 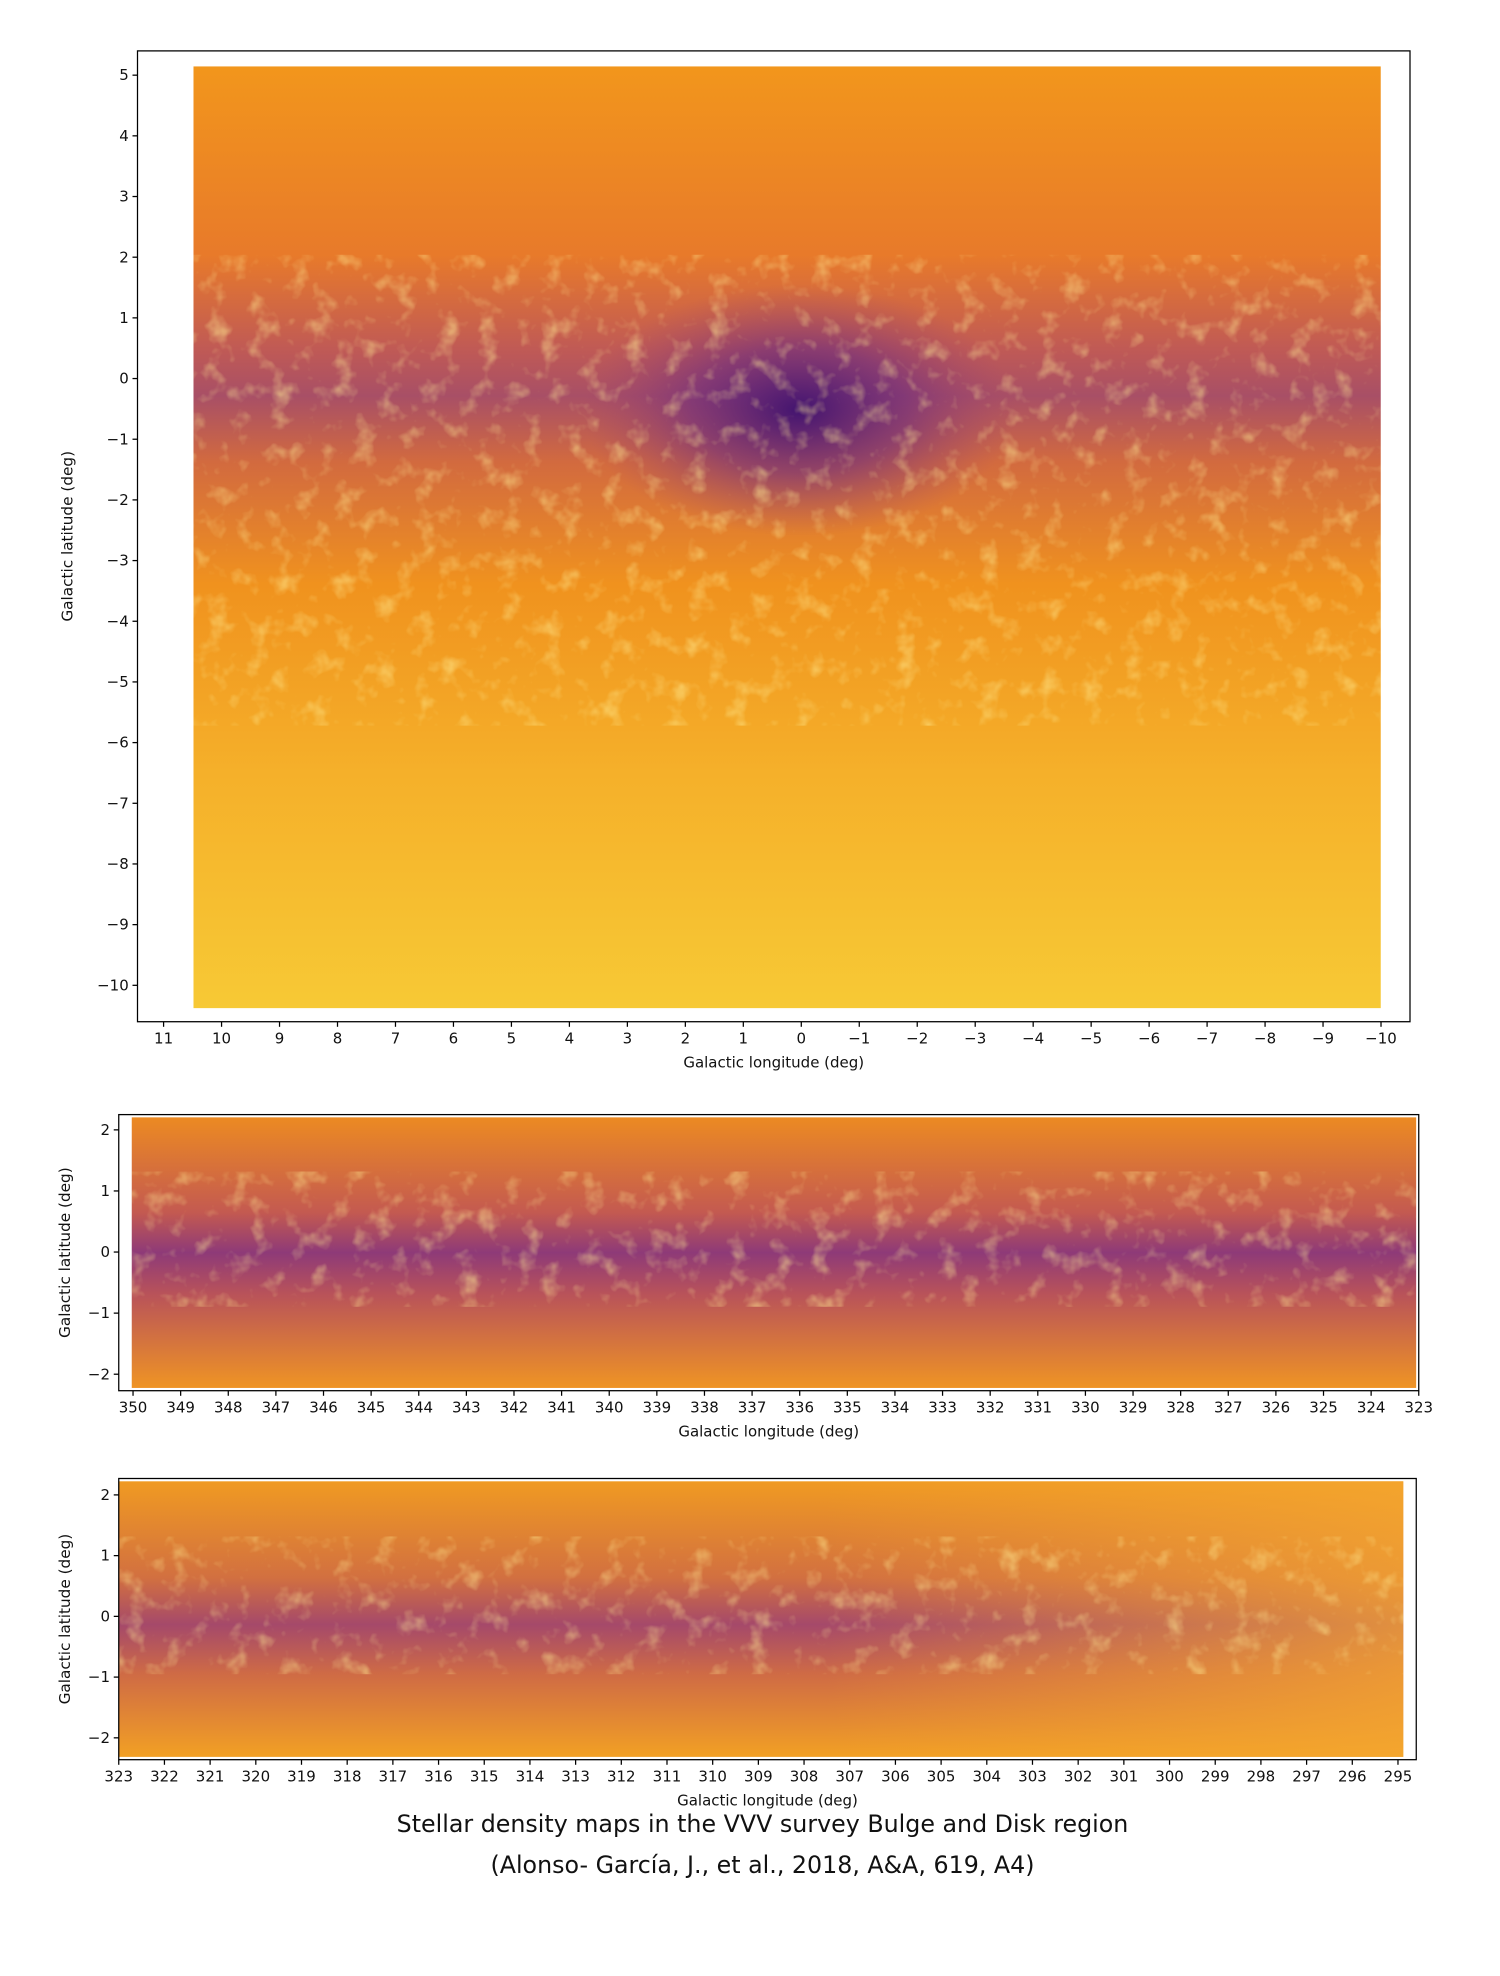 What do you see at coordinates (1033, 1038) in the screenshot?
I see `x-tick-label: −4` at bounding box center [1033, 1038].